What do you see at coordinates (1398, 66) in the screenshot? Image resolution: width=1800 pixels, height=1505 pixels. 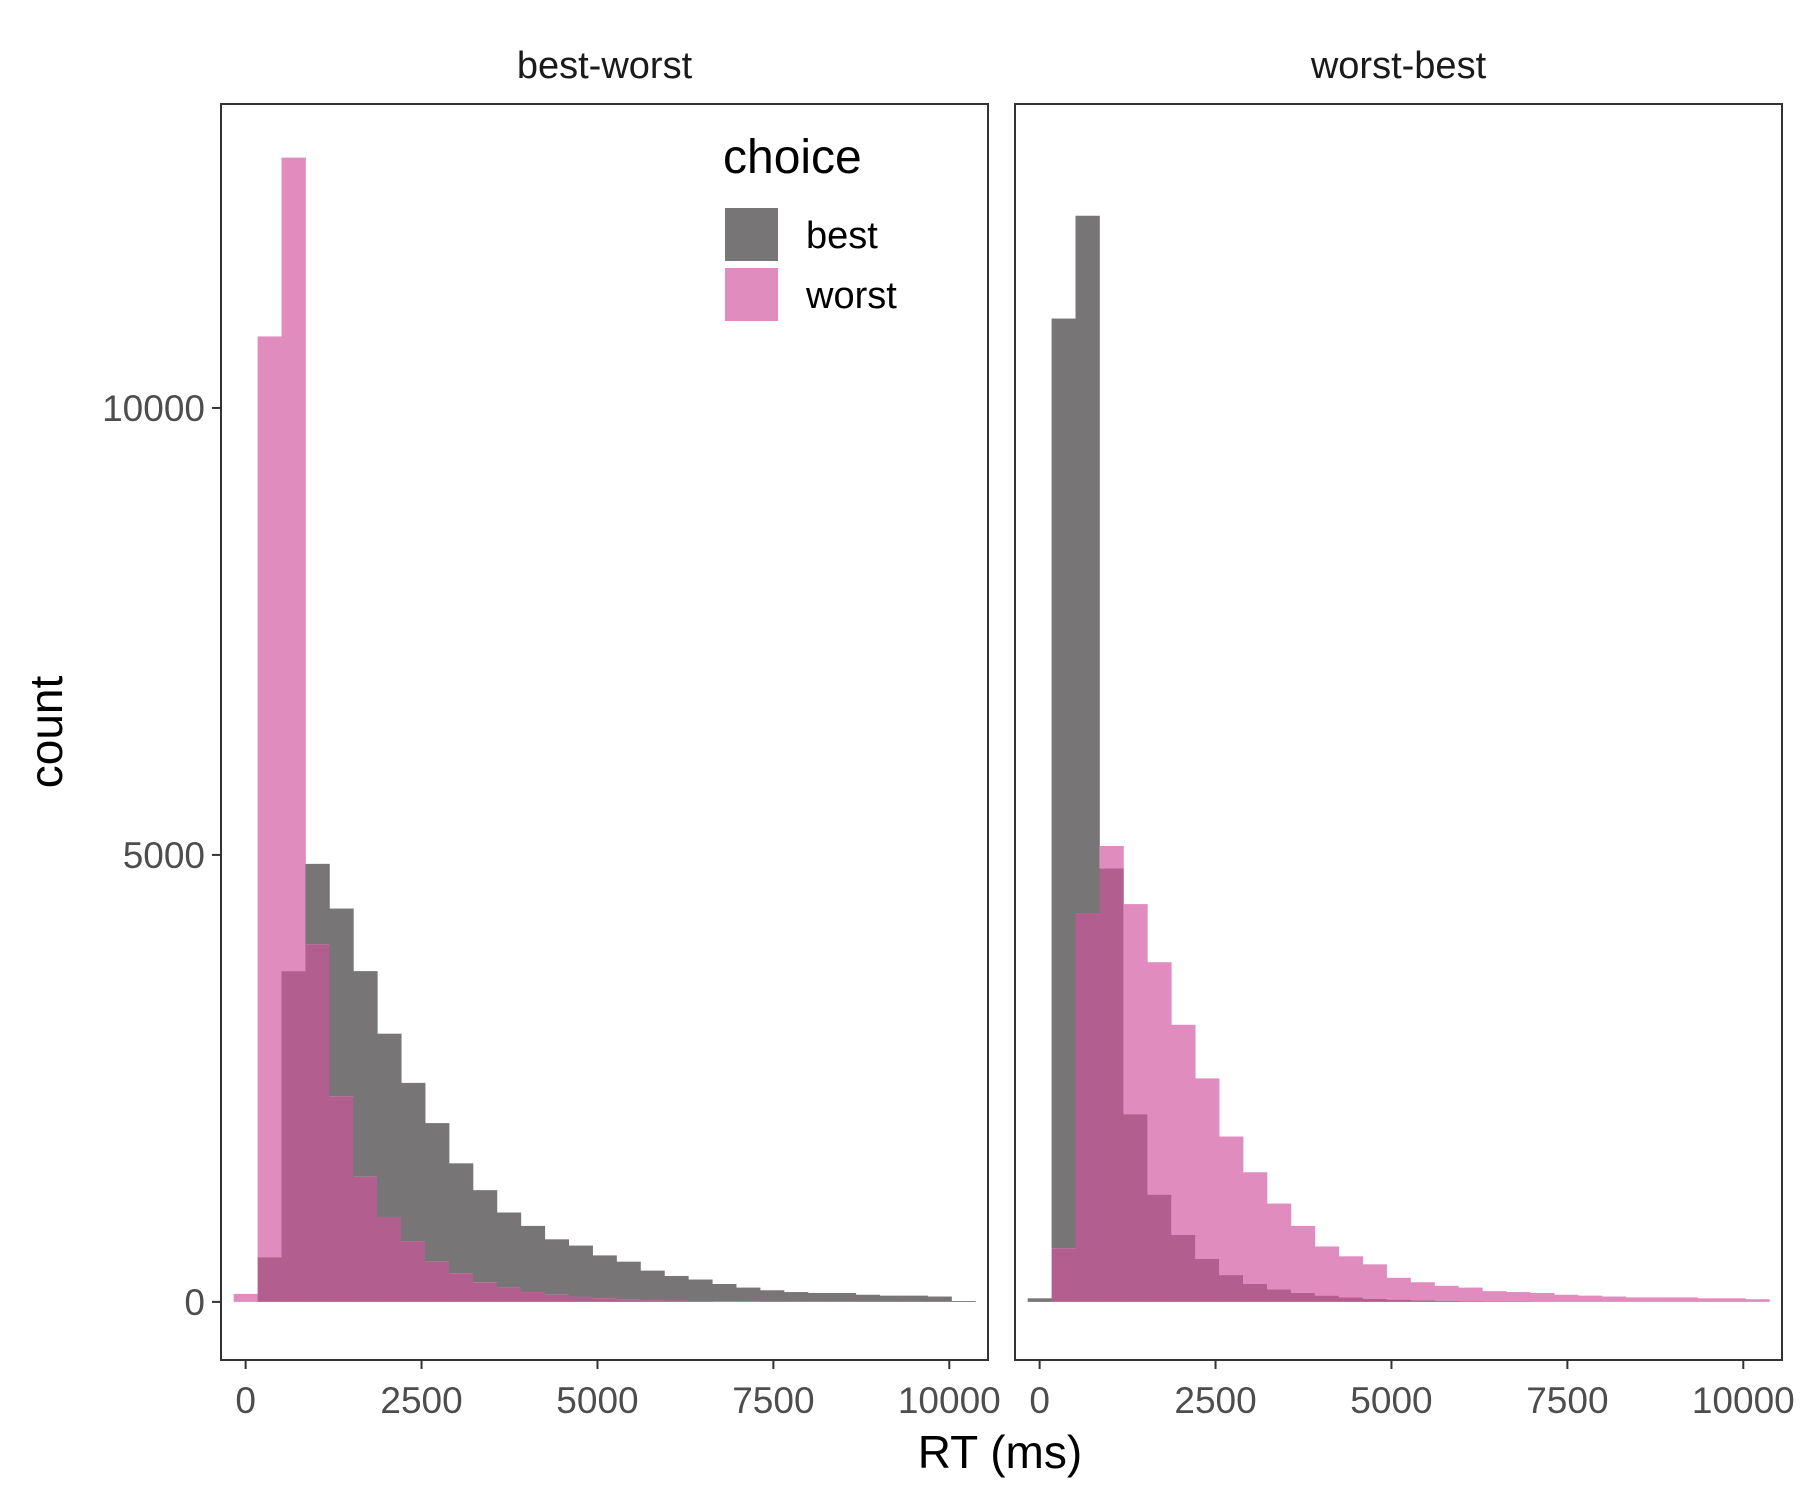 I see `panel-title: worst-best` at bounding box center [1398, 66].